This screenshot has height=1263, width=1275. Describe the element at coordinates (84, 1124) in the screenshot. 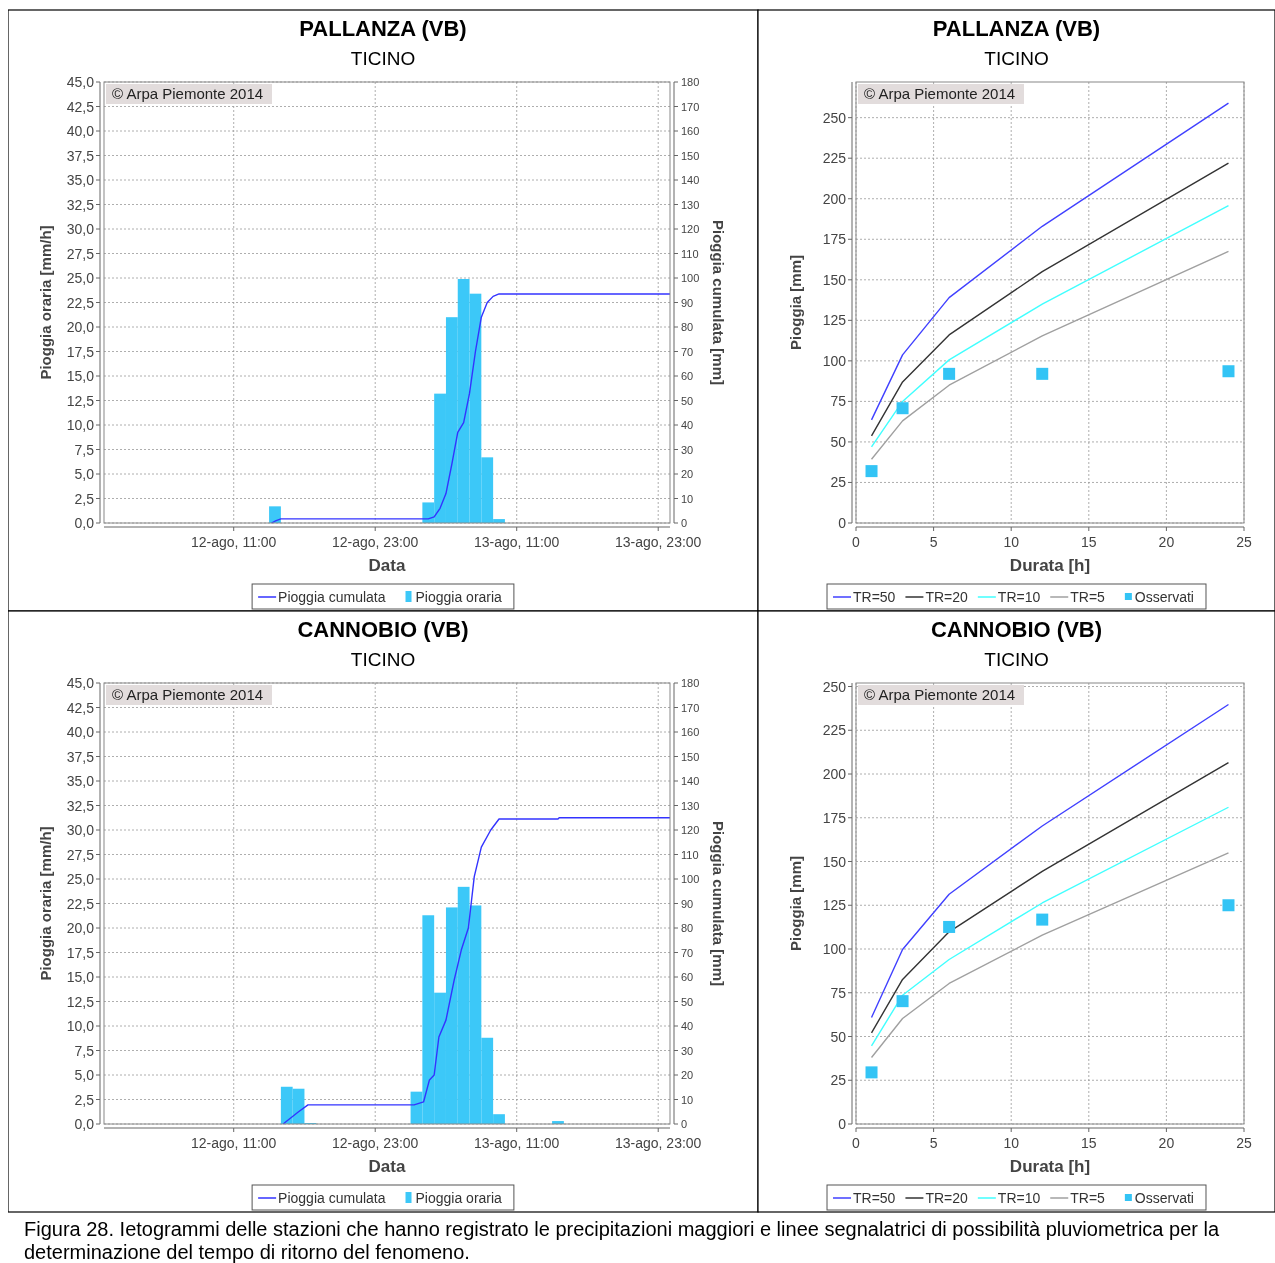

I see `y-tick-label: 0,0` at that location.